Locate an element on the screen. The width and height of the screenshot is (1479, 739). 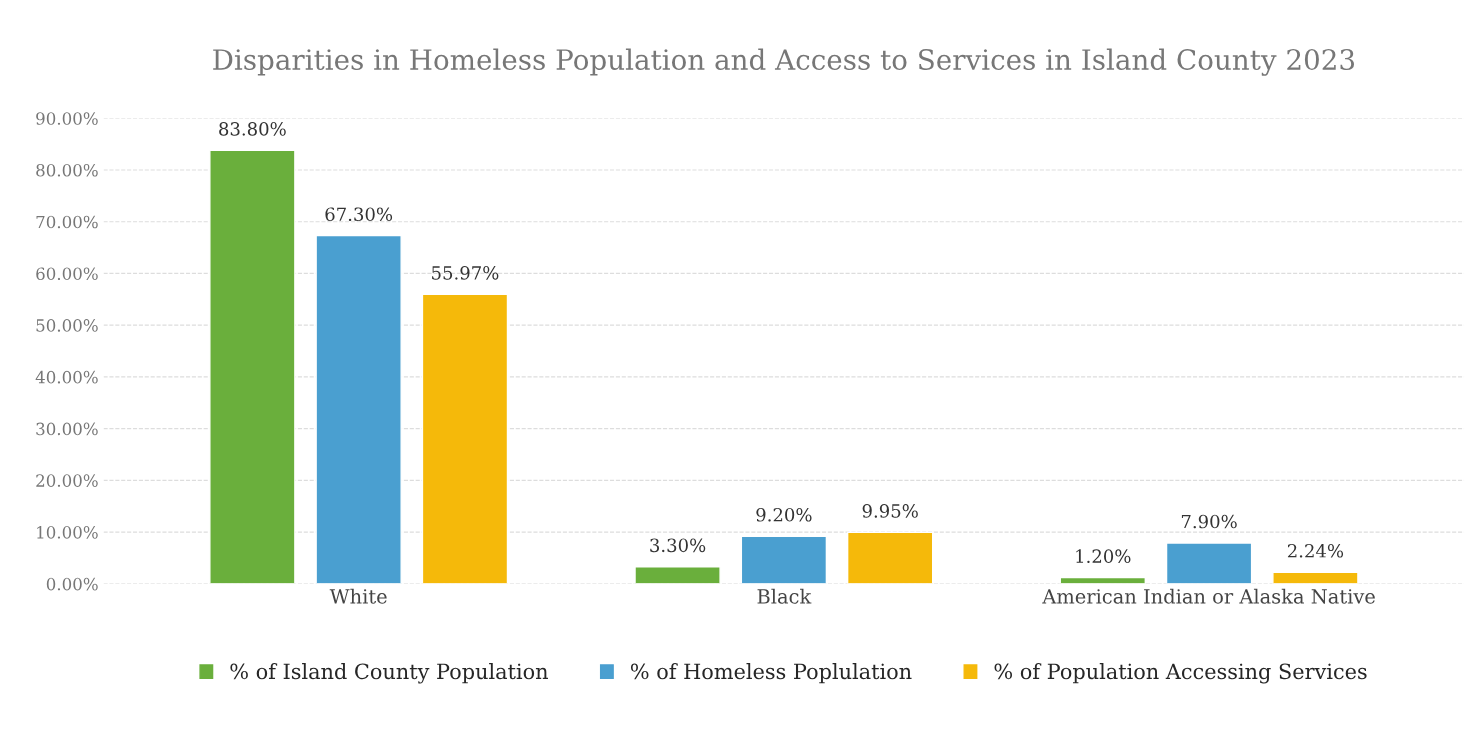
y-tick-label: 70.00% is located at coordinates (67, 222).